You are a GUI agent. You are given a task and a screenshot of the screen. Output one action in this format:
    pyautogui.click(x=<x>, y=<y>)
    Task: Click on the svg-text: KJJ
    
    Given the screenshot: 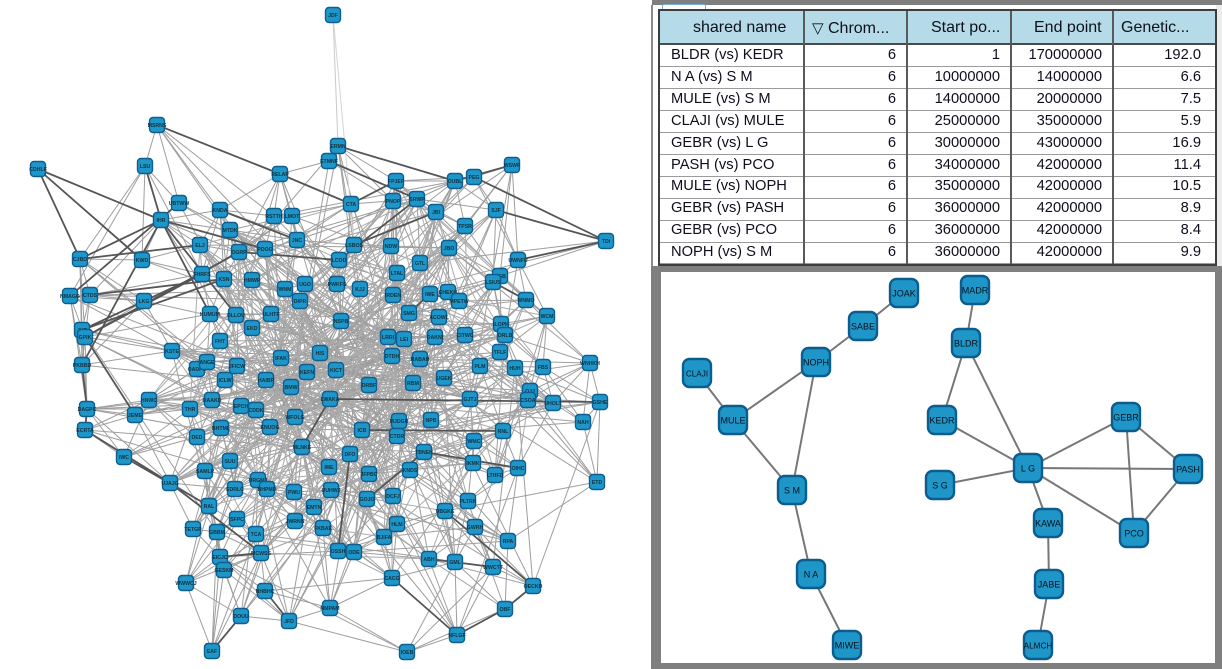 What is the action you would take?
    pyautogui.click(x=360, y=290)
    